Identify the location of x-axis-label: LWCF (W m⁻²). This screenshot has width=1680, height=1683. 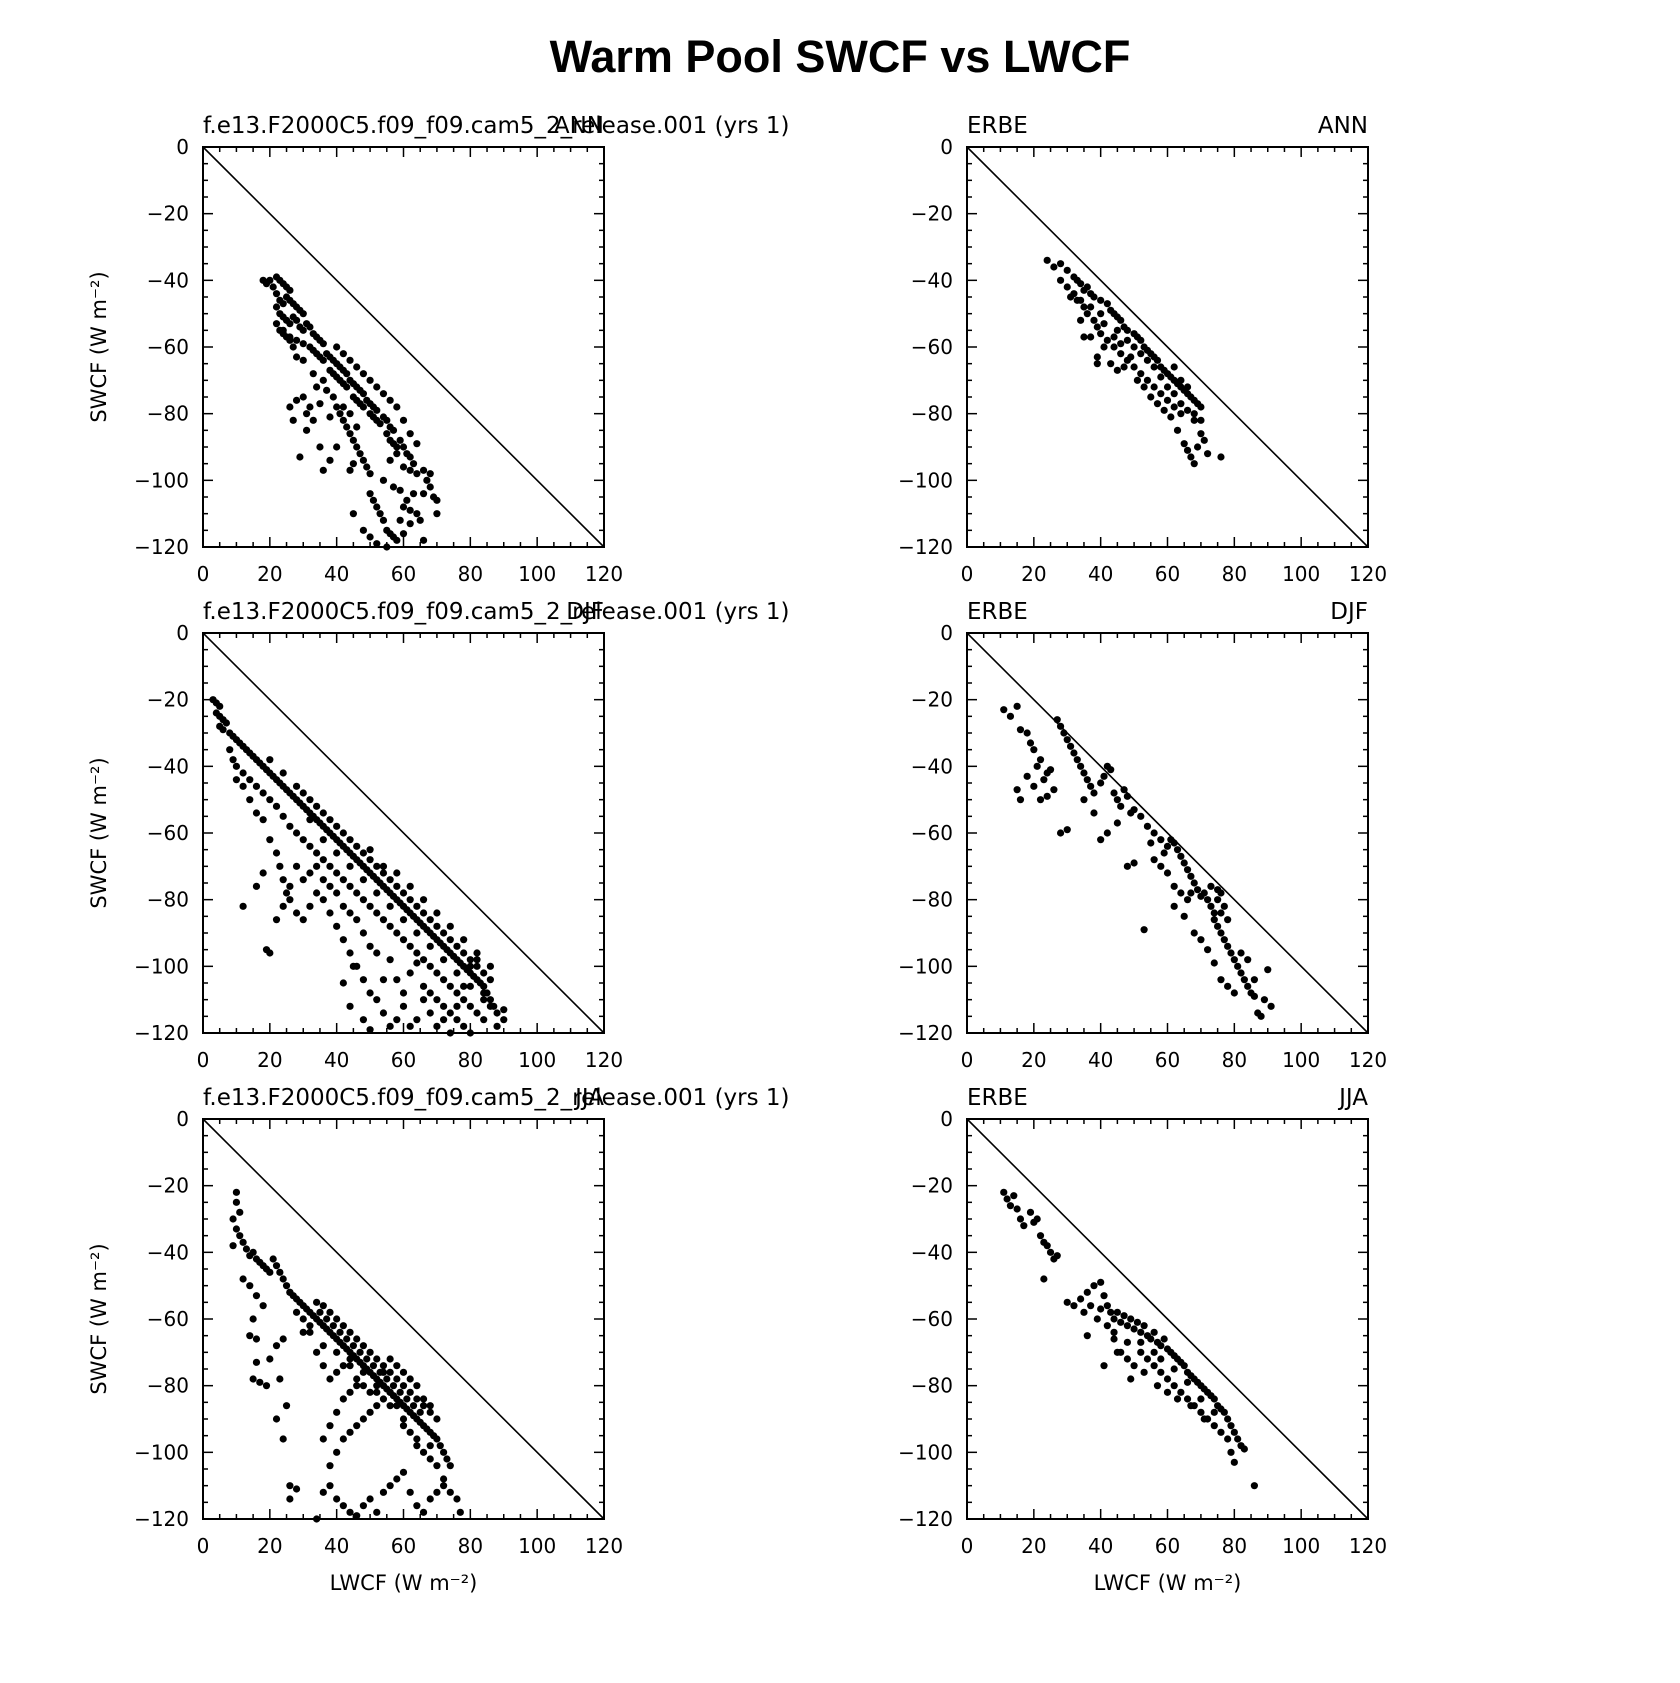
(1168, 1583).